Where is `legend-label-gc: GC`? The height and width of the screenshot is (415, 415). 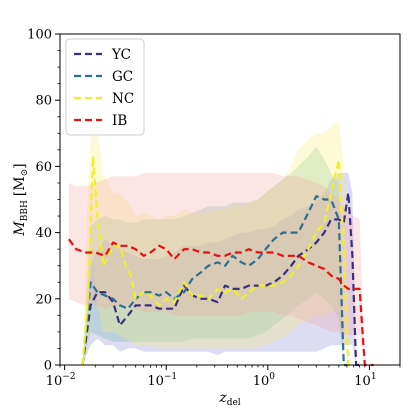
legend-label-gc: GC is located at coordinates (122, 77).